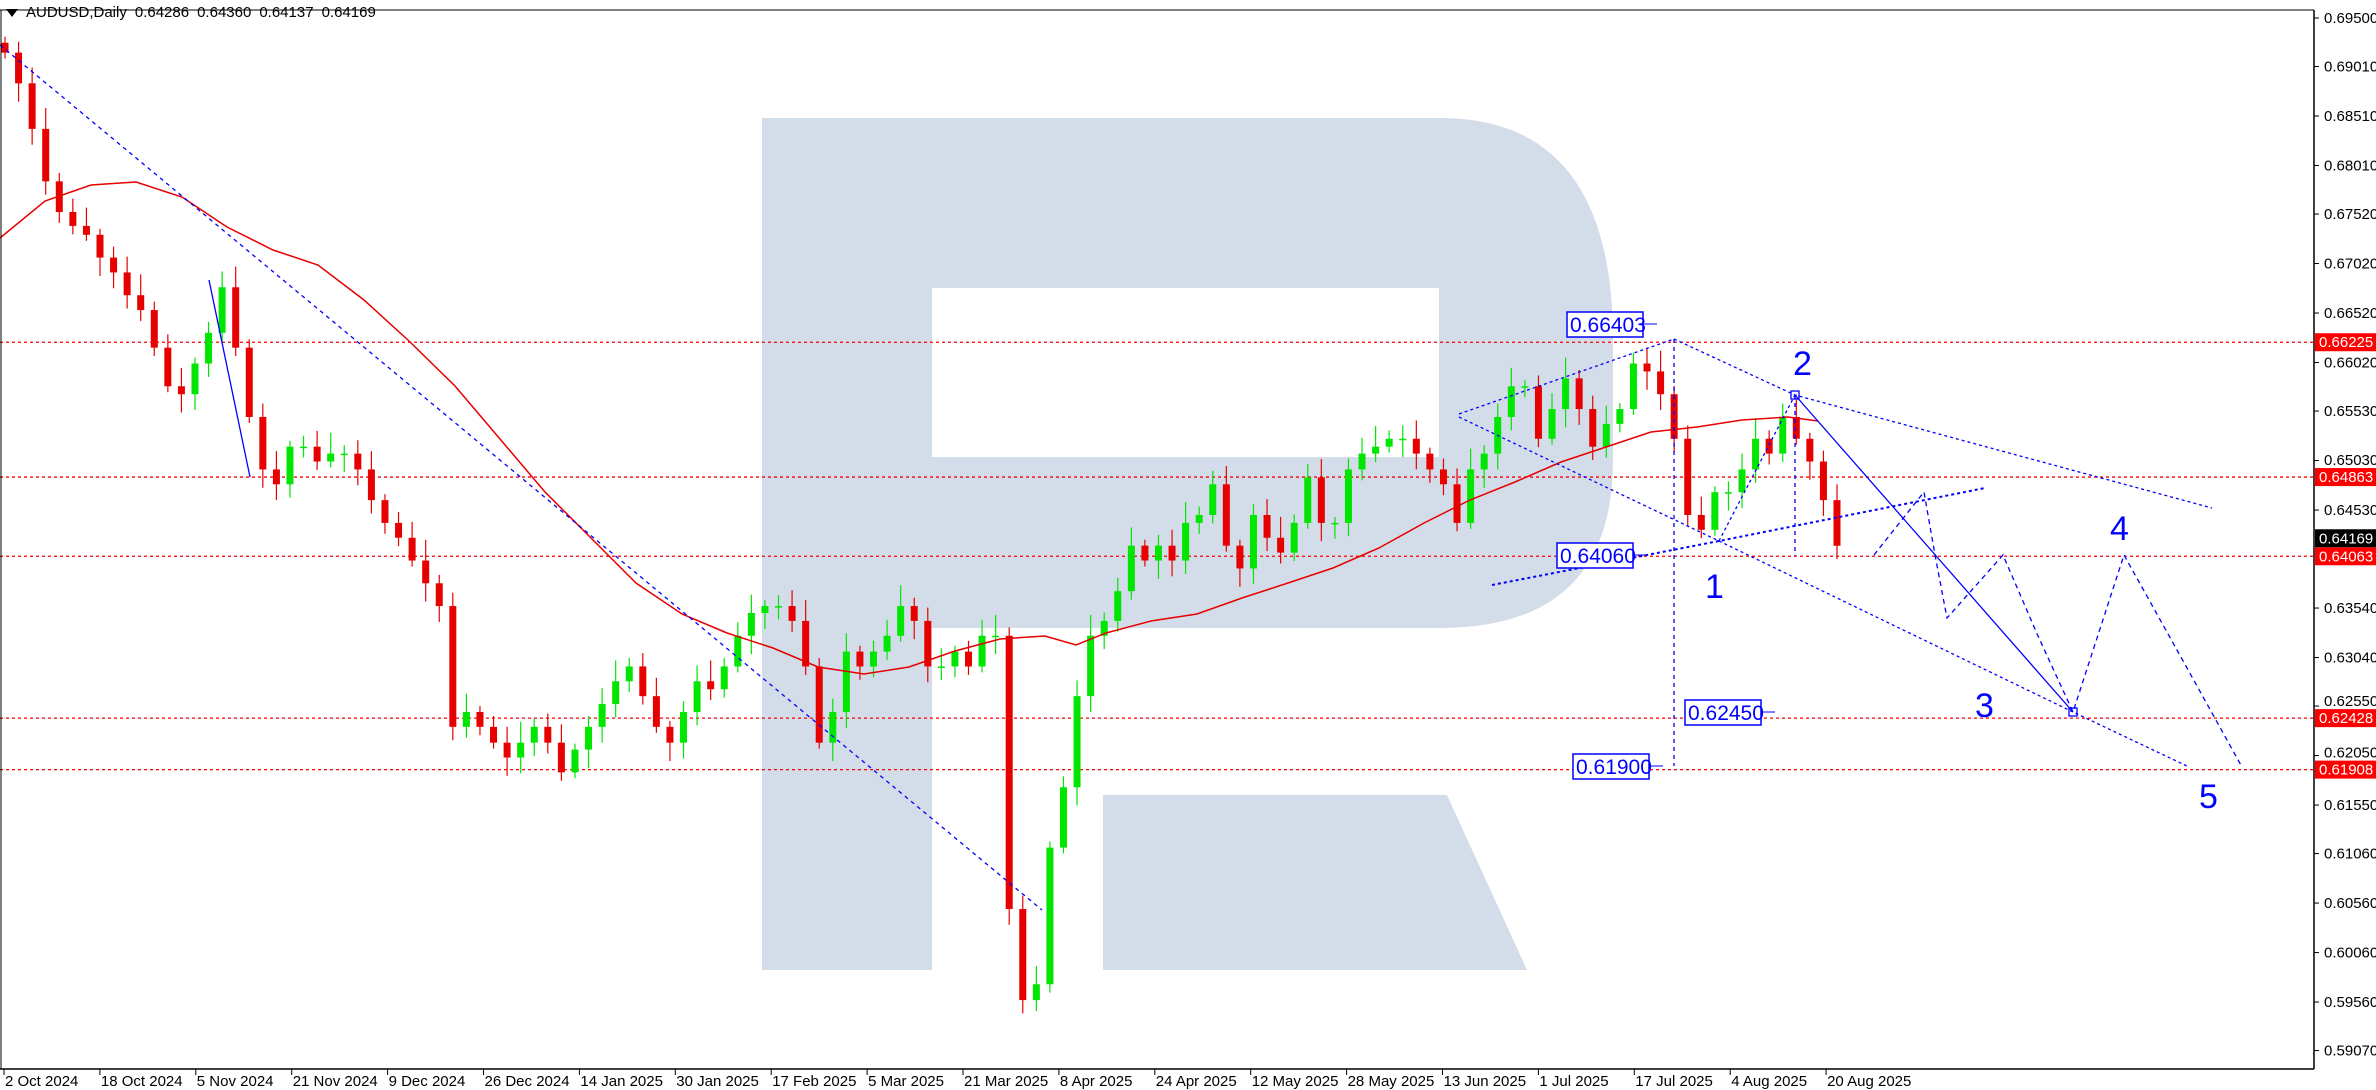 The height and width of the screenshot is (1090, 2376). Describe the element at coordinates (621, 1081) in the screenshot. I see `x-tick-label: 14 Jan 2025` at that location.